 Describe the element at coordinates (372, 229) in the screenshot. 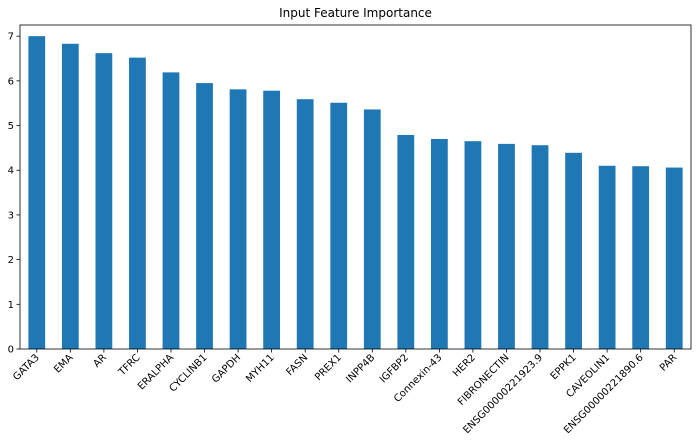

I see `bar-inpp4b` at that location.